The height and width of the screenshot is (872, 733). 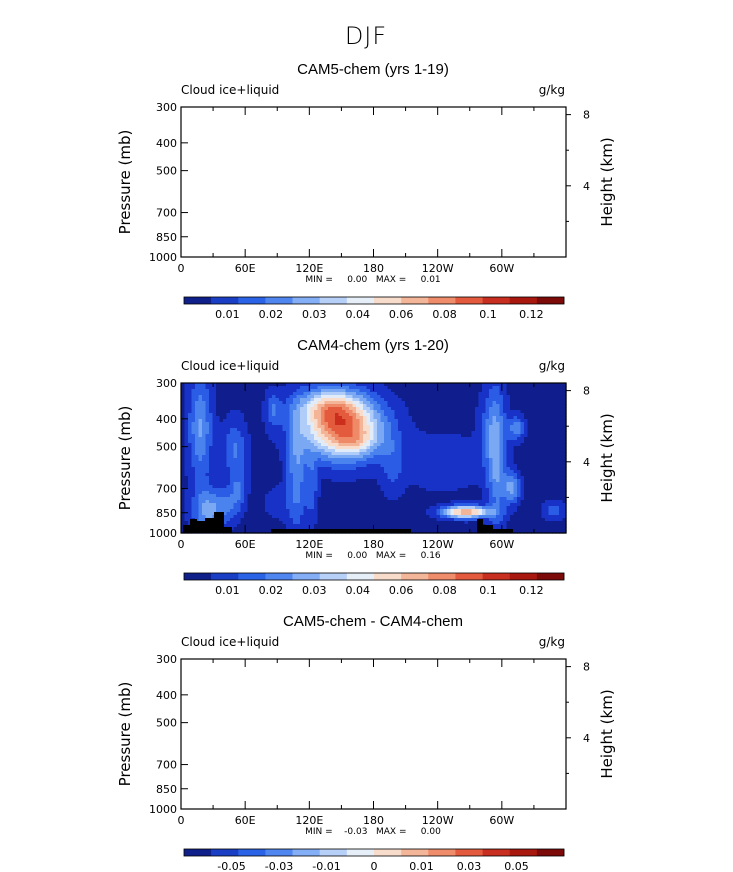 I want to click on heatmap-cells, so click(x=374, y=458).